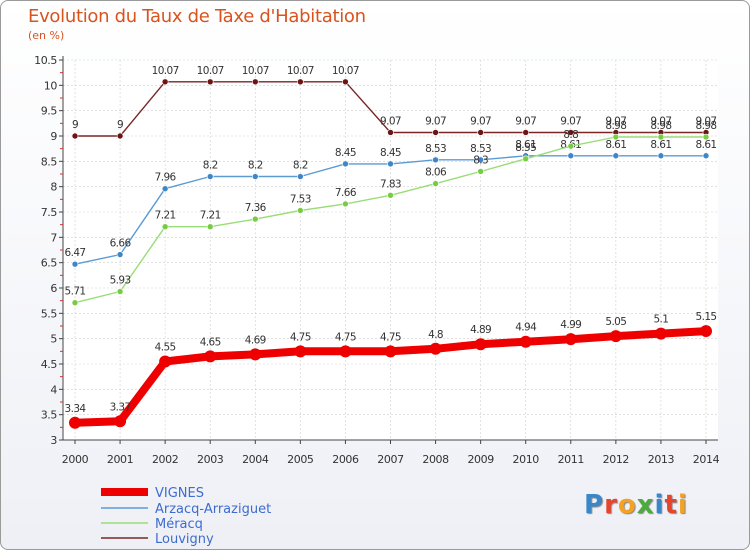 The height and width of the screenshot is (550, 750). What do you see at coordinates (120, 459) in the screenshot?
I see `x-tick-label: 2001` at bounding box center [120, 459].